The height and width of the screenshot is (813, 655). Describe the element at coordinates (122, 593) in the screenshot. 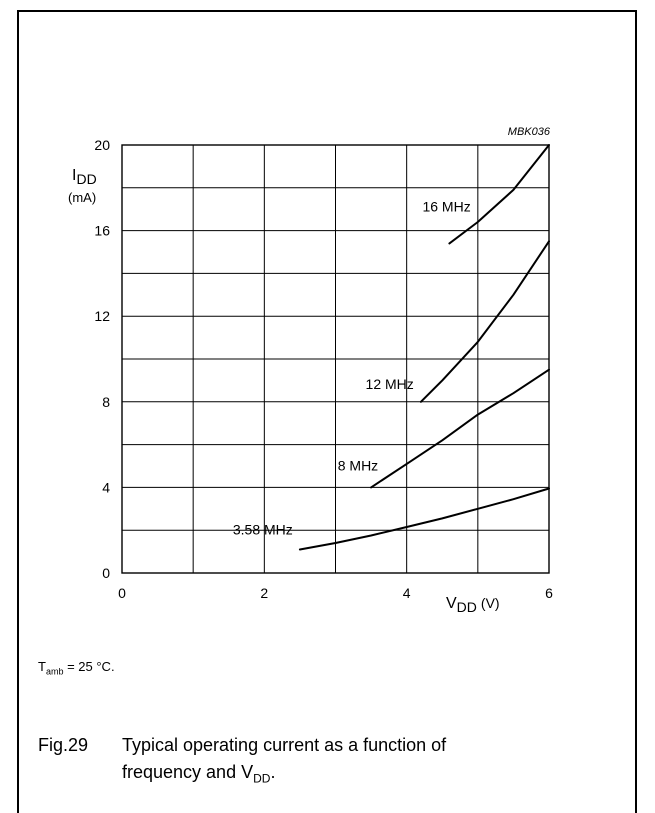

I see `x-tick-label: 0` at that location.